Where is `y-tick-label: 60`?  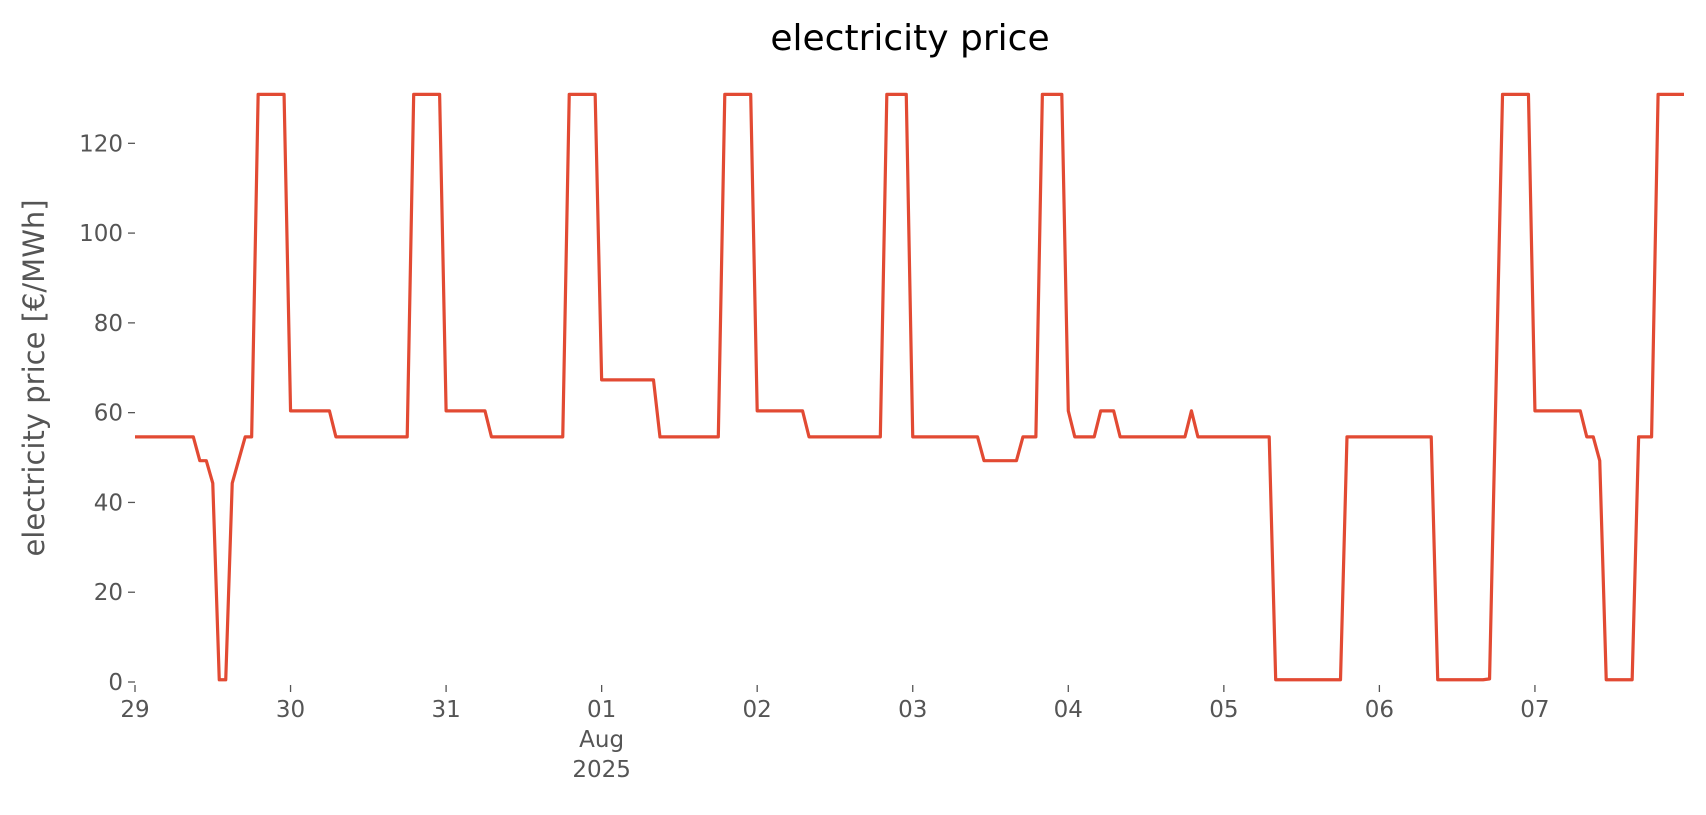
y-tick-label: 60 is located at coordinates (108, 414).